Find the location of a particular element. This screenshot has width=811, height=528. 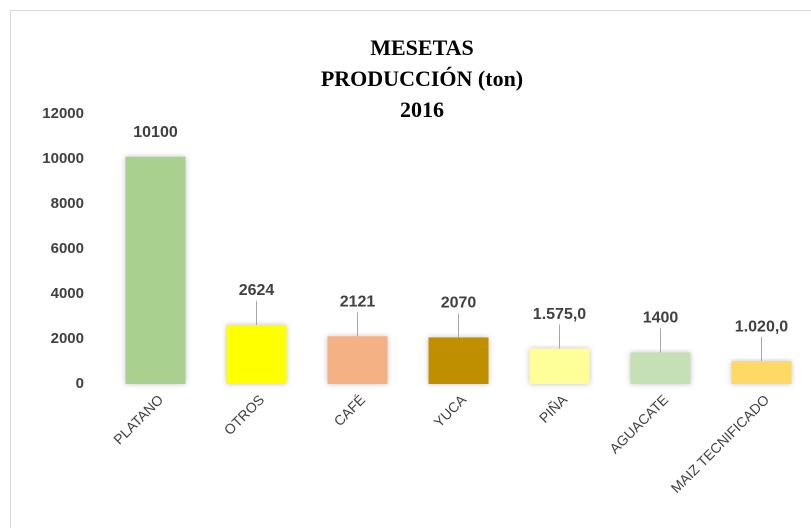

y-tick-label: 4000 is located at coordinates (67, 293).